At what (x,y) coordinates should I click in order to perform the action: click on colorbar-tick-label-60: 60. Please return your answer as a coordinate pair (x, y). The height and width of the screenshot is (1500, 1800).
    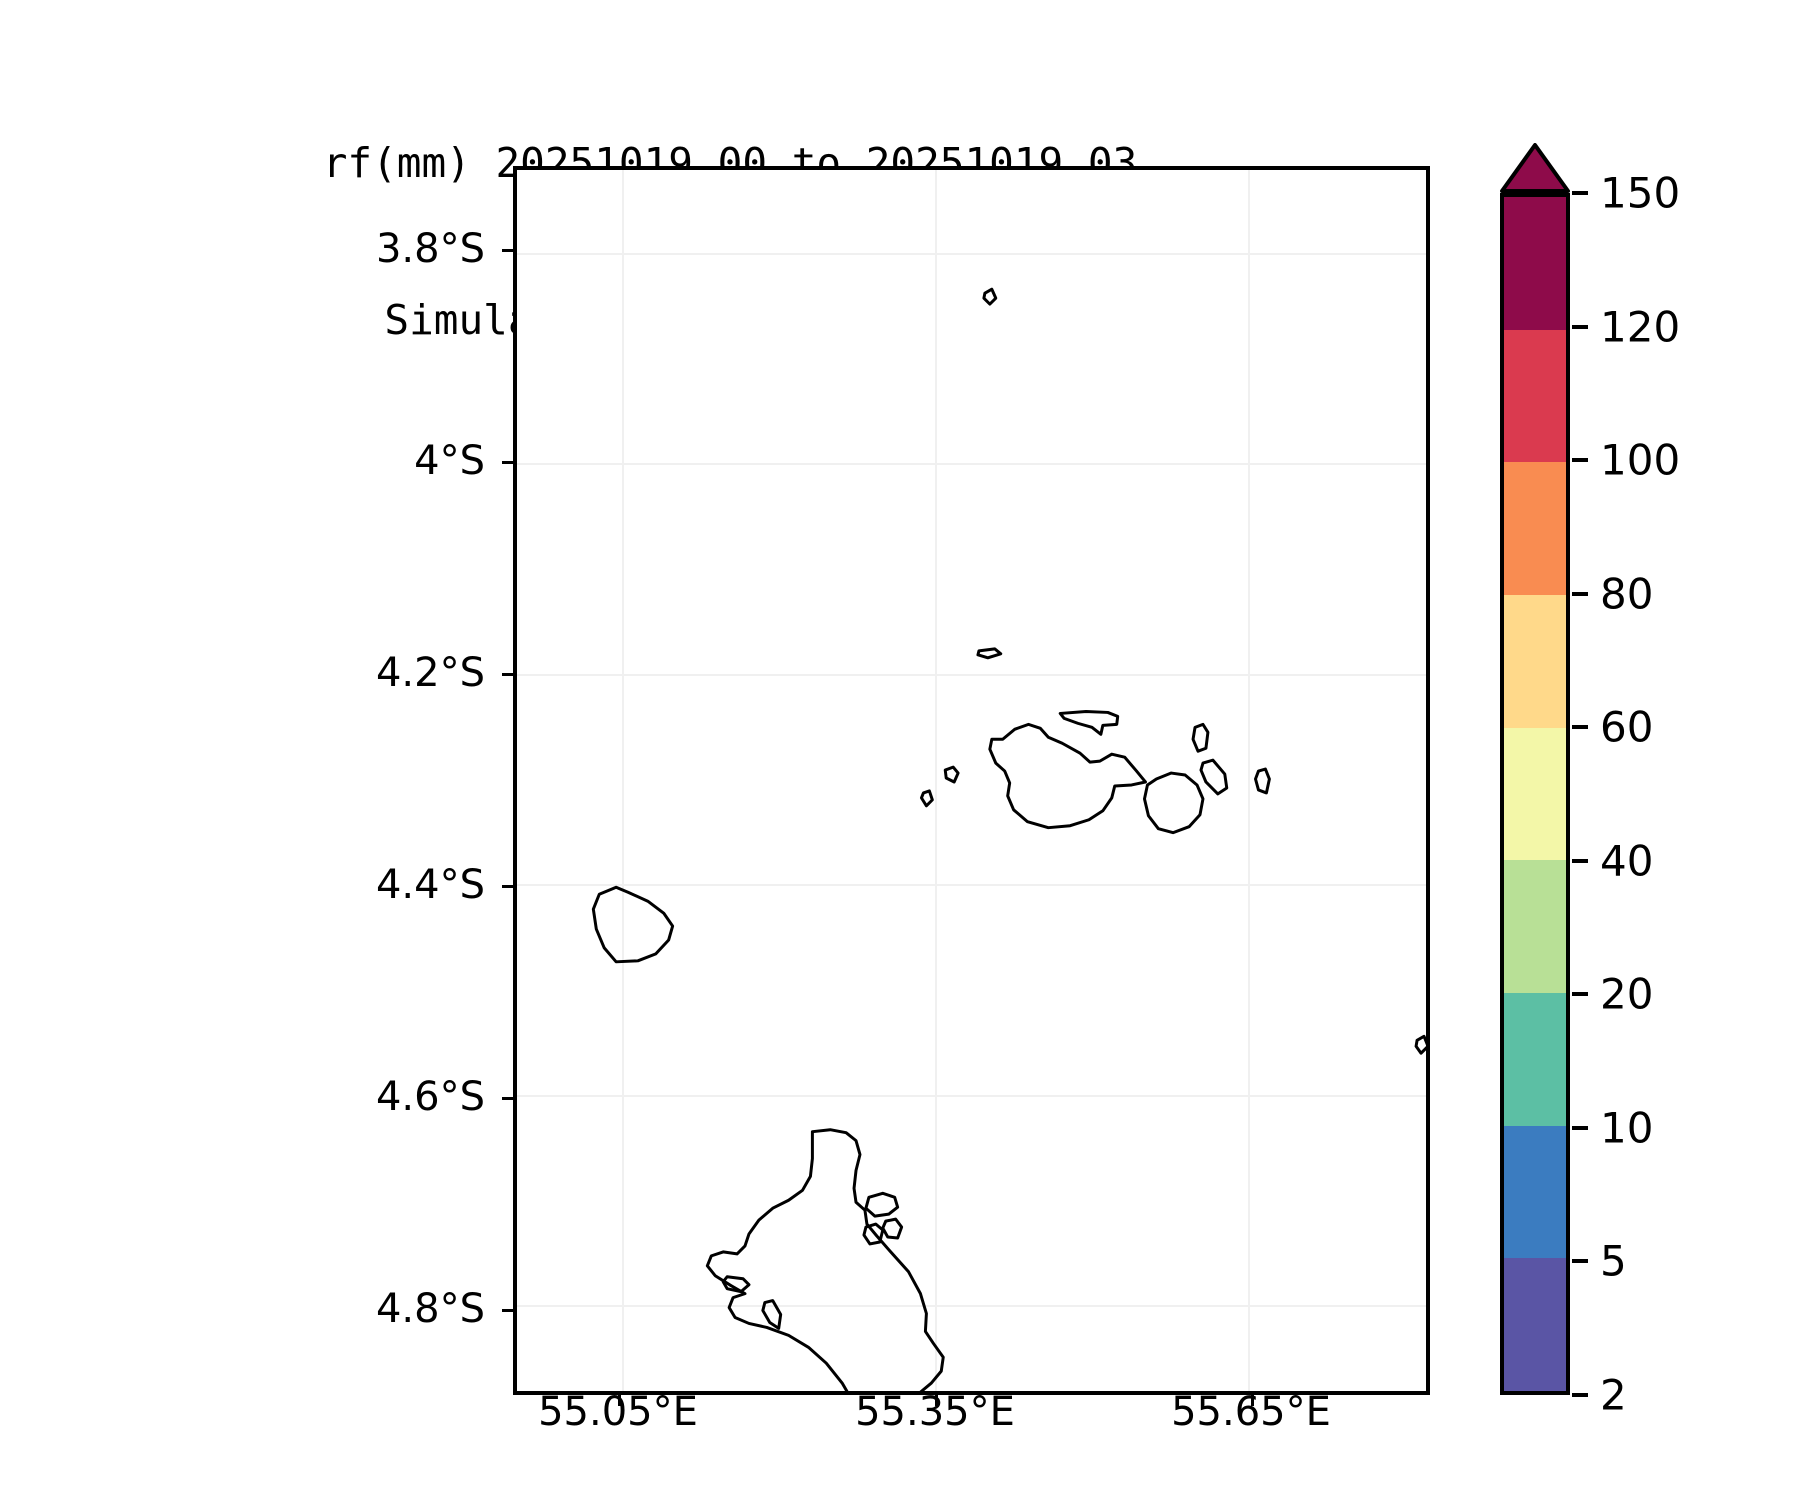
    Looking at the image, I should click on (1627, 727).